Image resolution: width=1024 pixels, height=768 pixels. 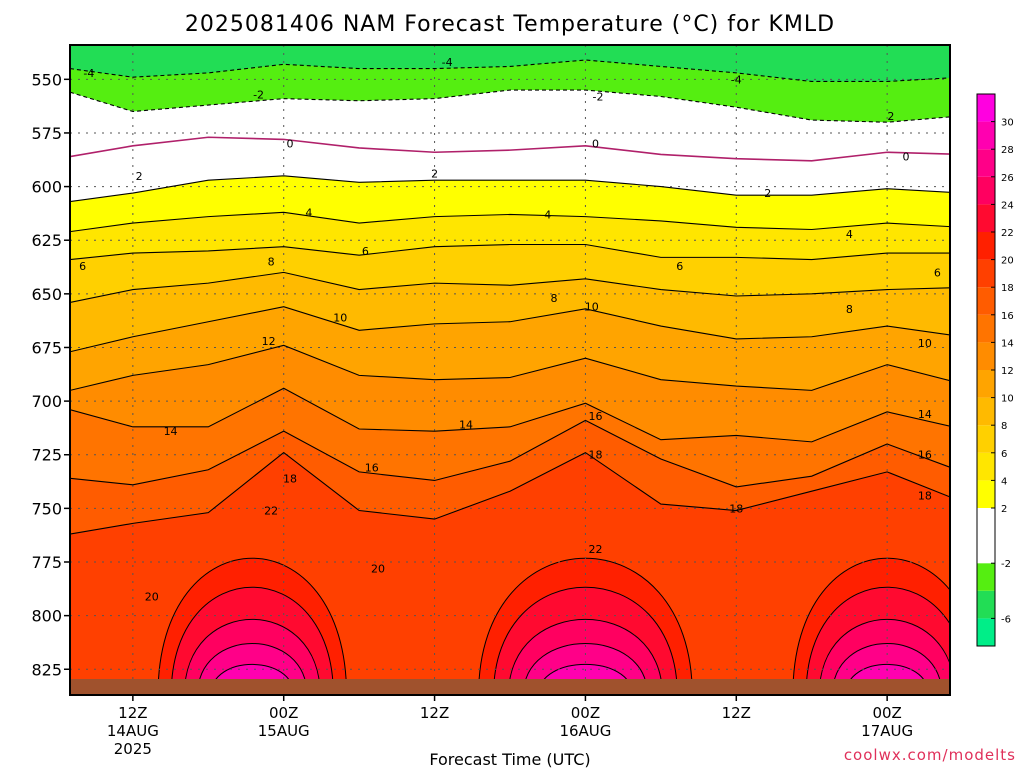 What do you see at coordinates (598, 96) in the screenshot?
I see `isotherm-label-4: -2` at bounding box center [598, 96].